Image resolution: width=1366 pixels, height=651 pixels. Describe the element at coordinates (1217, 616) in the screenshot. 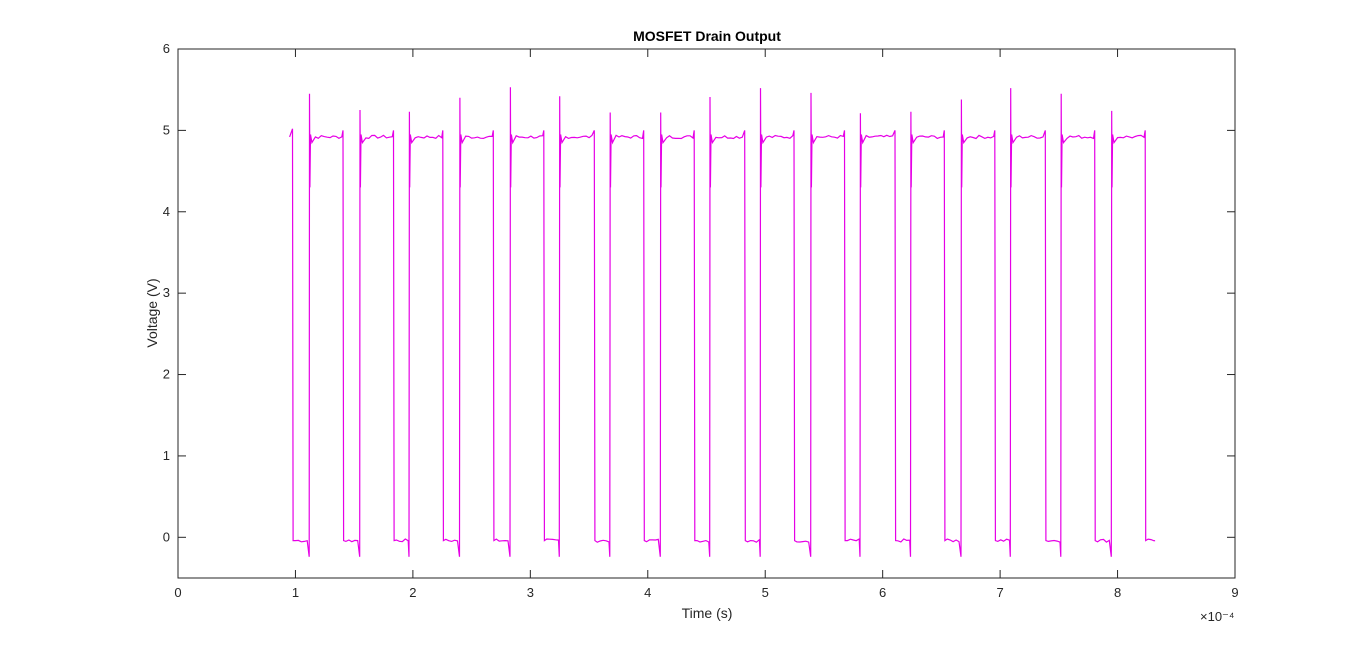

I see `x-axis-exponent: ×10⁻⁴` at that location.